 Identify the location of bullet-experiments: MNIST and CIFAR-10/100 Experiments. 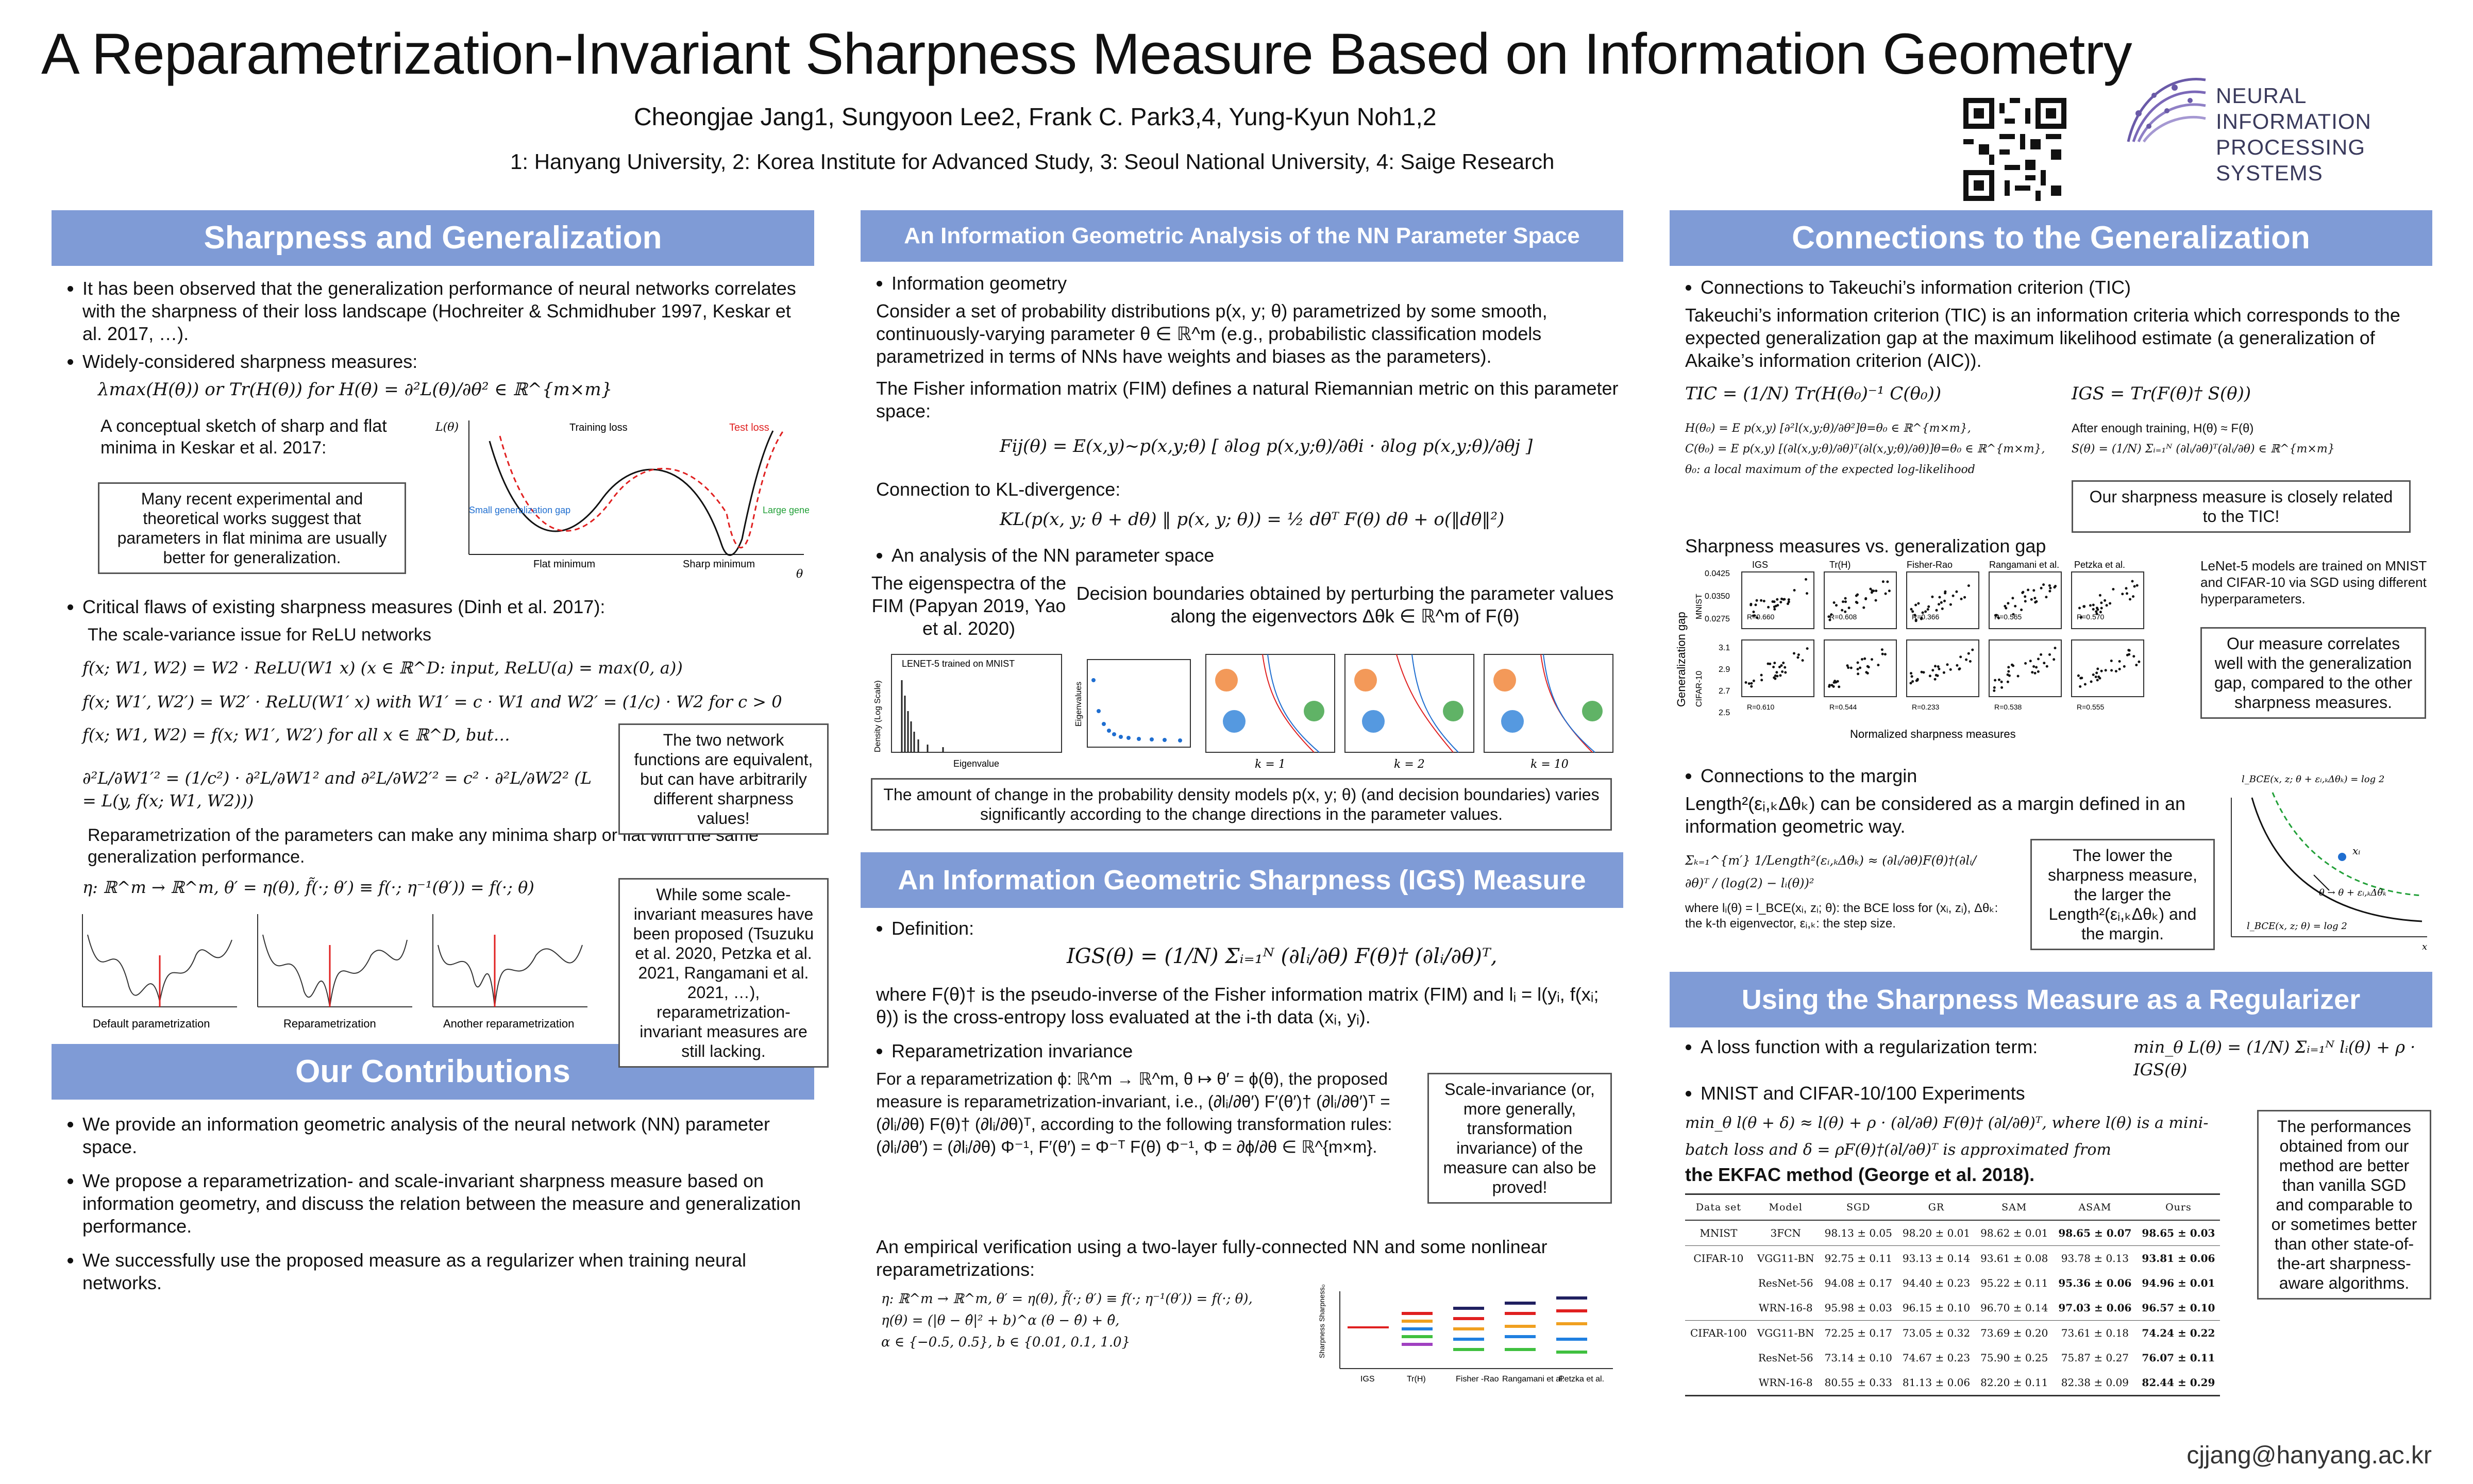
(2066, 1093).